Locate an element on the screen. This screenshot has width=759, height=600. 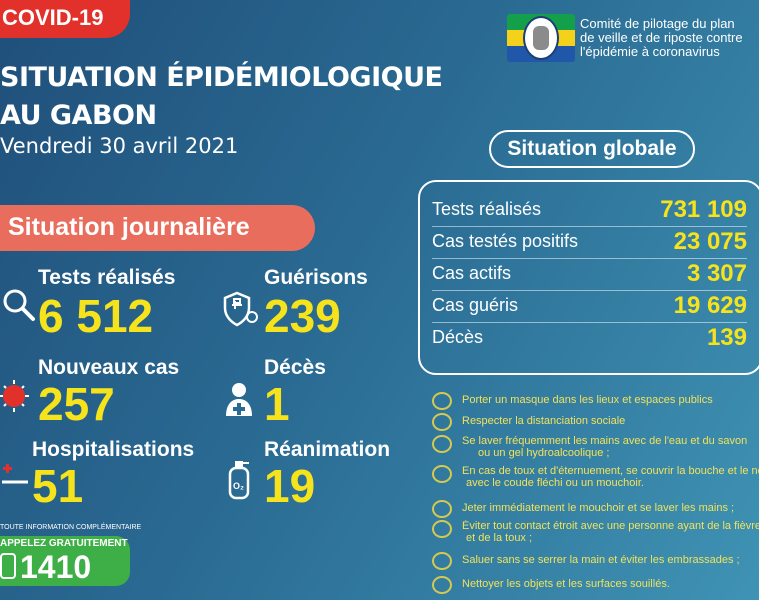
page-title-line2: AU GABON is located at coordinates (78, 115).